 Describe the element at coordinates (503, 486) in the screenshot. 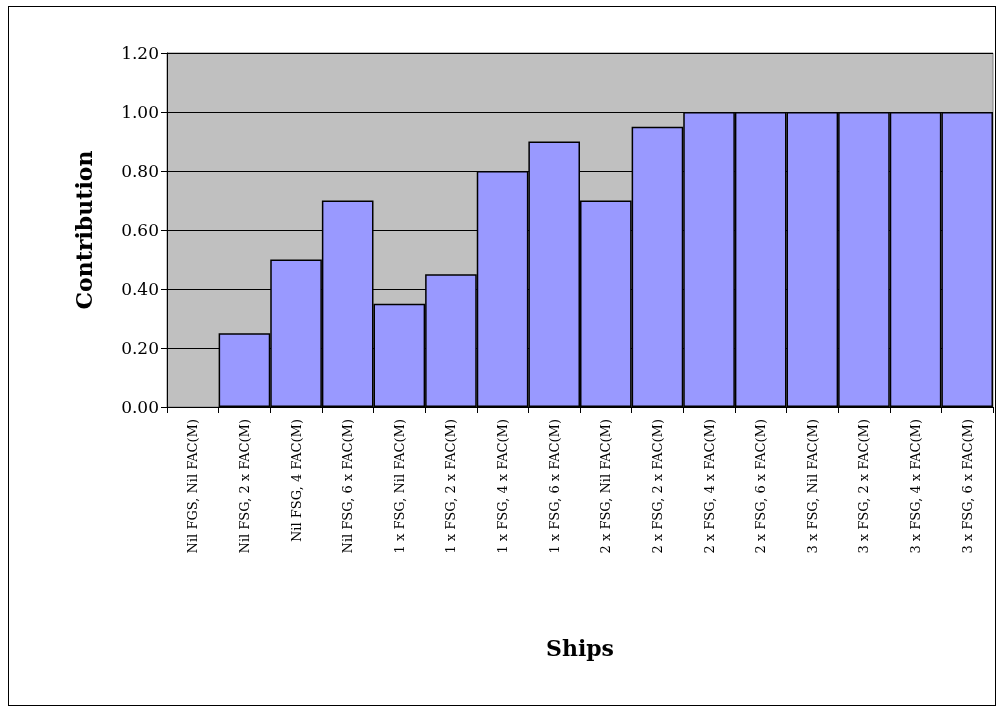

I see `x-tick-label: 1 x FSG, 4 x FAC(M)` at that location.